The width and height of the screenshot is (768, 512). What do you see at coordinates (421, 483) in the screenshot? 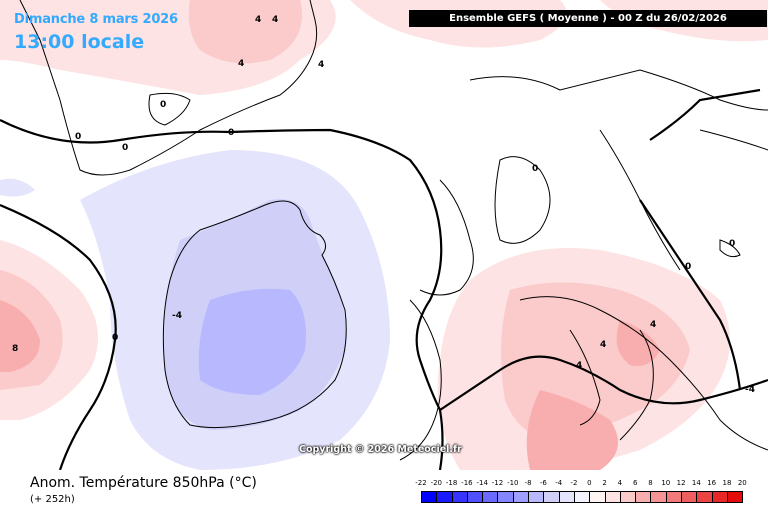
I see `scale-label: -22` at bounding box center [421, 483].